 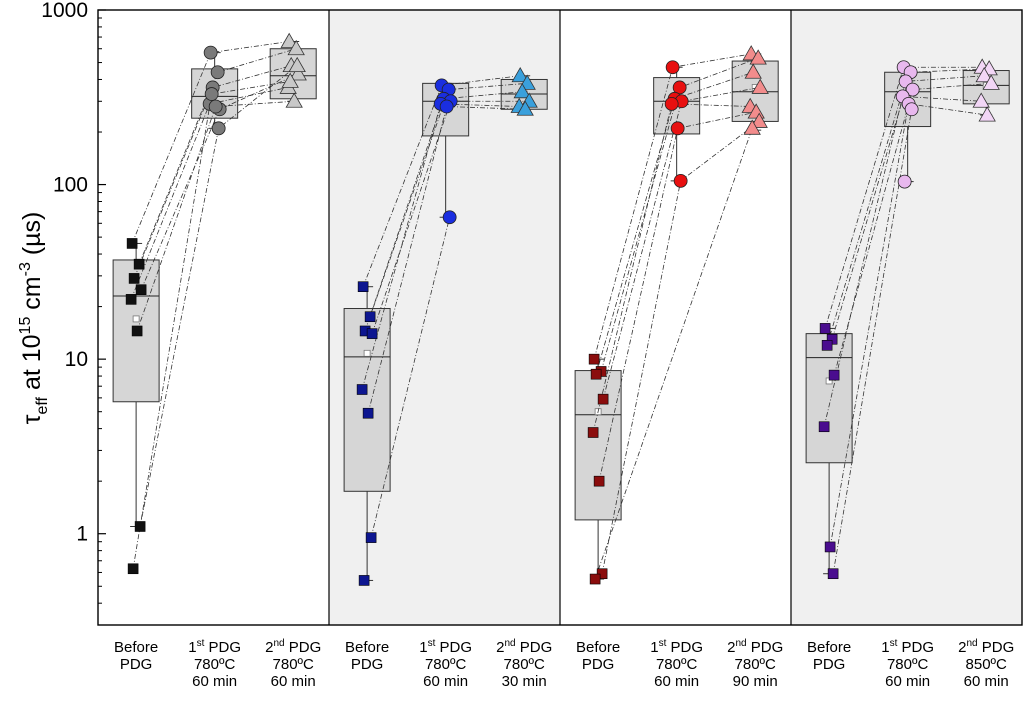 I want to click on y-tick-label: 1, so click(x=82, y=534).